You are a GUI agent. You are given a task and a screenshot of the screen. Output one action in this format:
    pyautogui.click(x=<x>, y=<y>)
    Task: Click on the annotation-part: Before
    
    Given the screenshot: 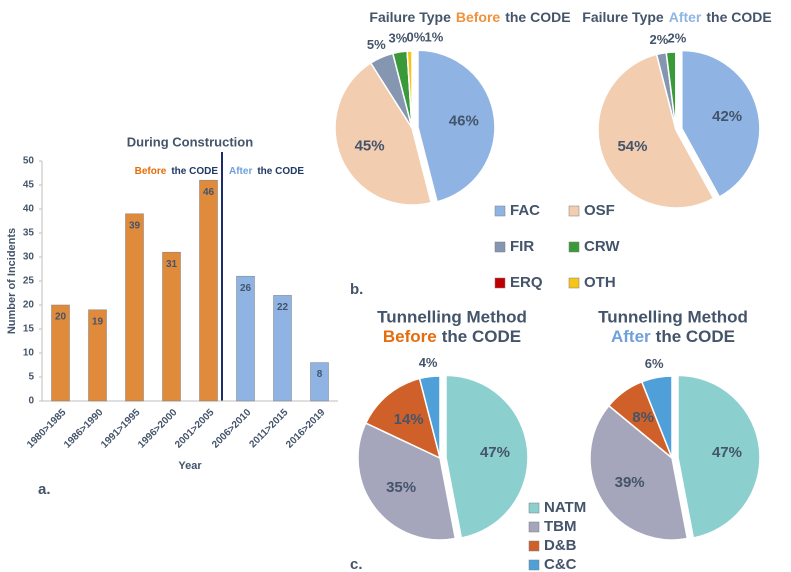 What is the action you would take?
    pyautogui.click(x=151, y=171)
    